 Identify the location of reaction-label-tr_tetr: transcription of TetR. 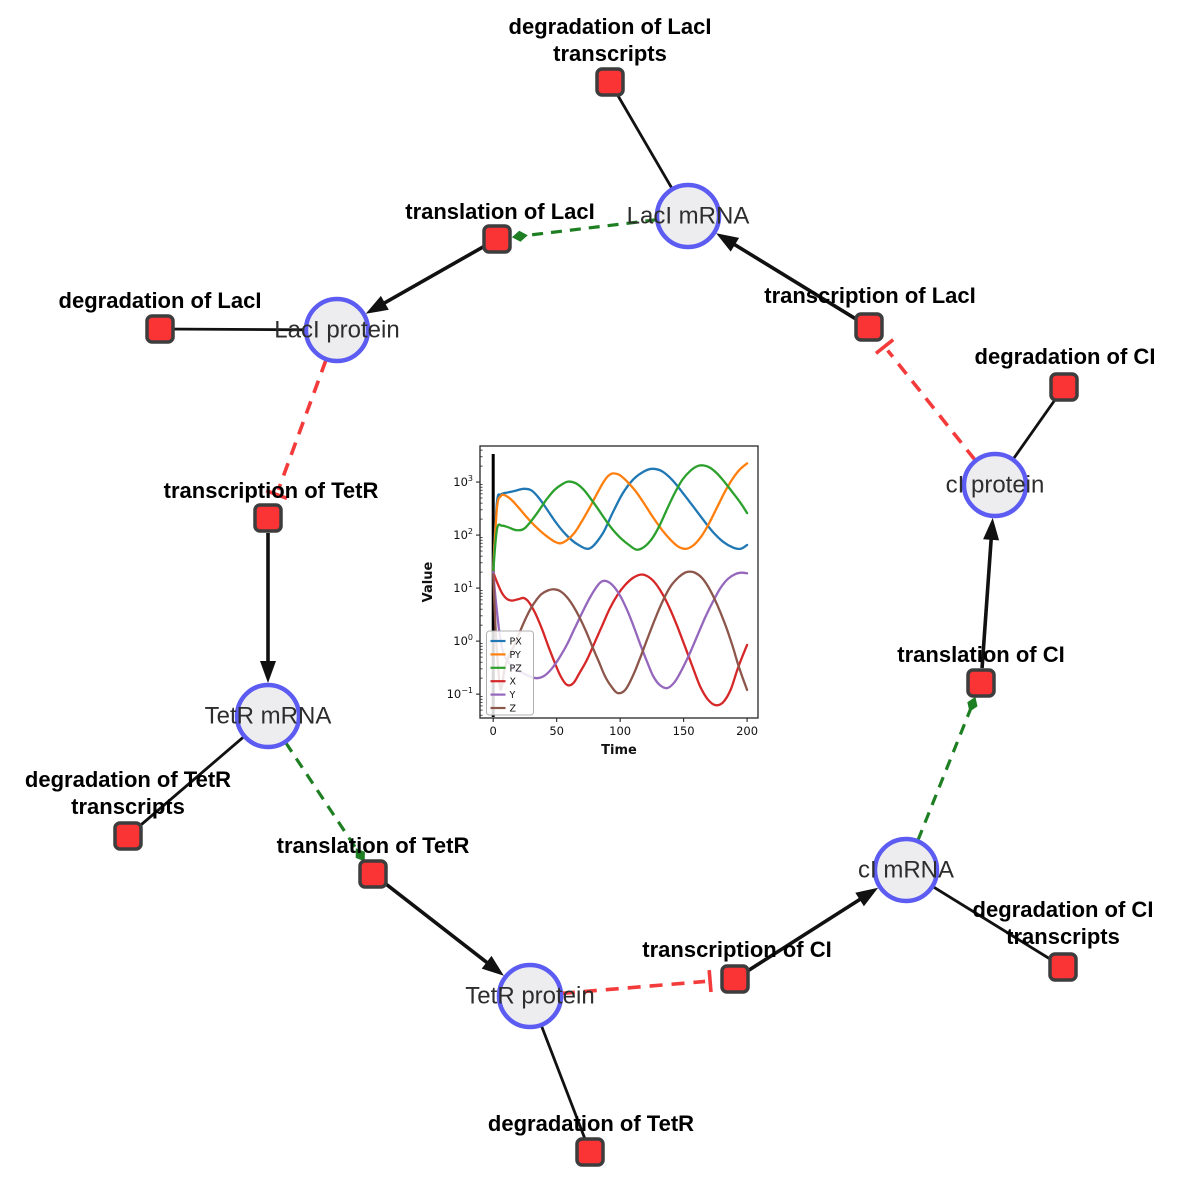
(271, 490).